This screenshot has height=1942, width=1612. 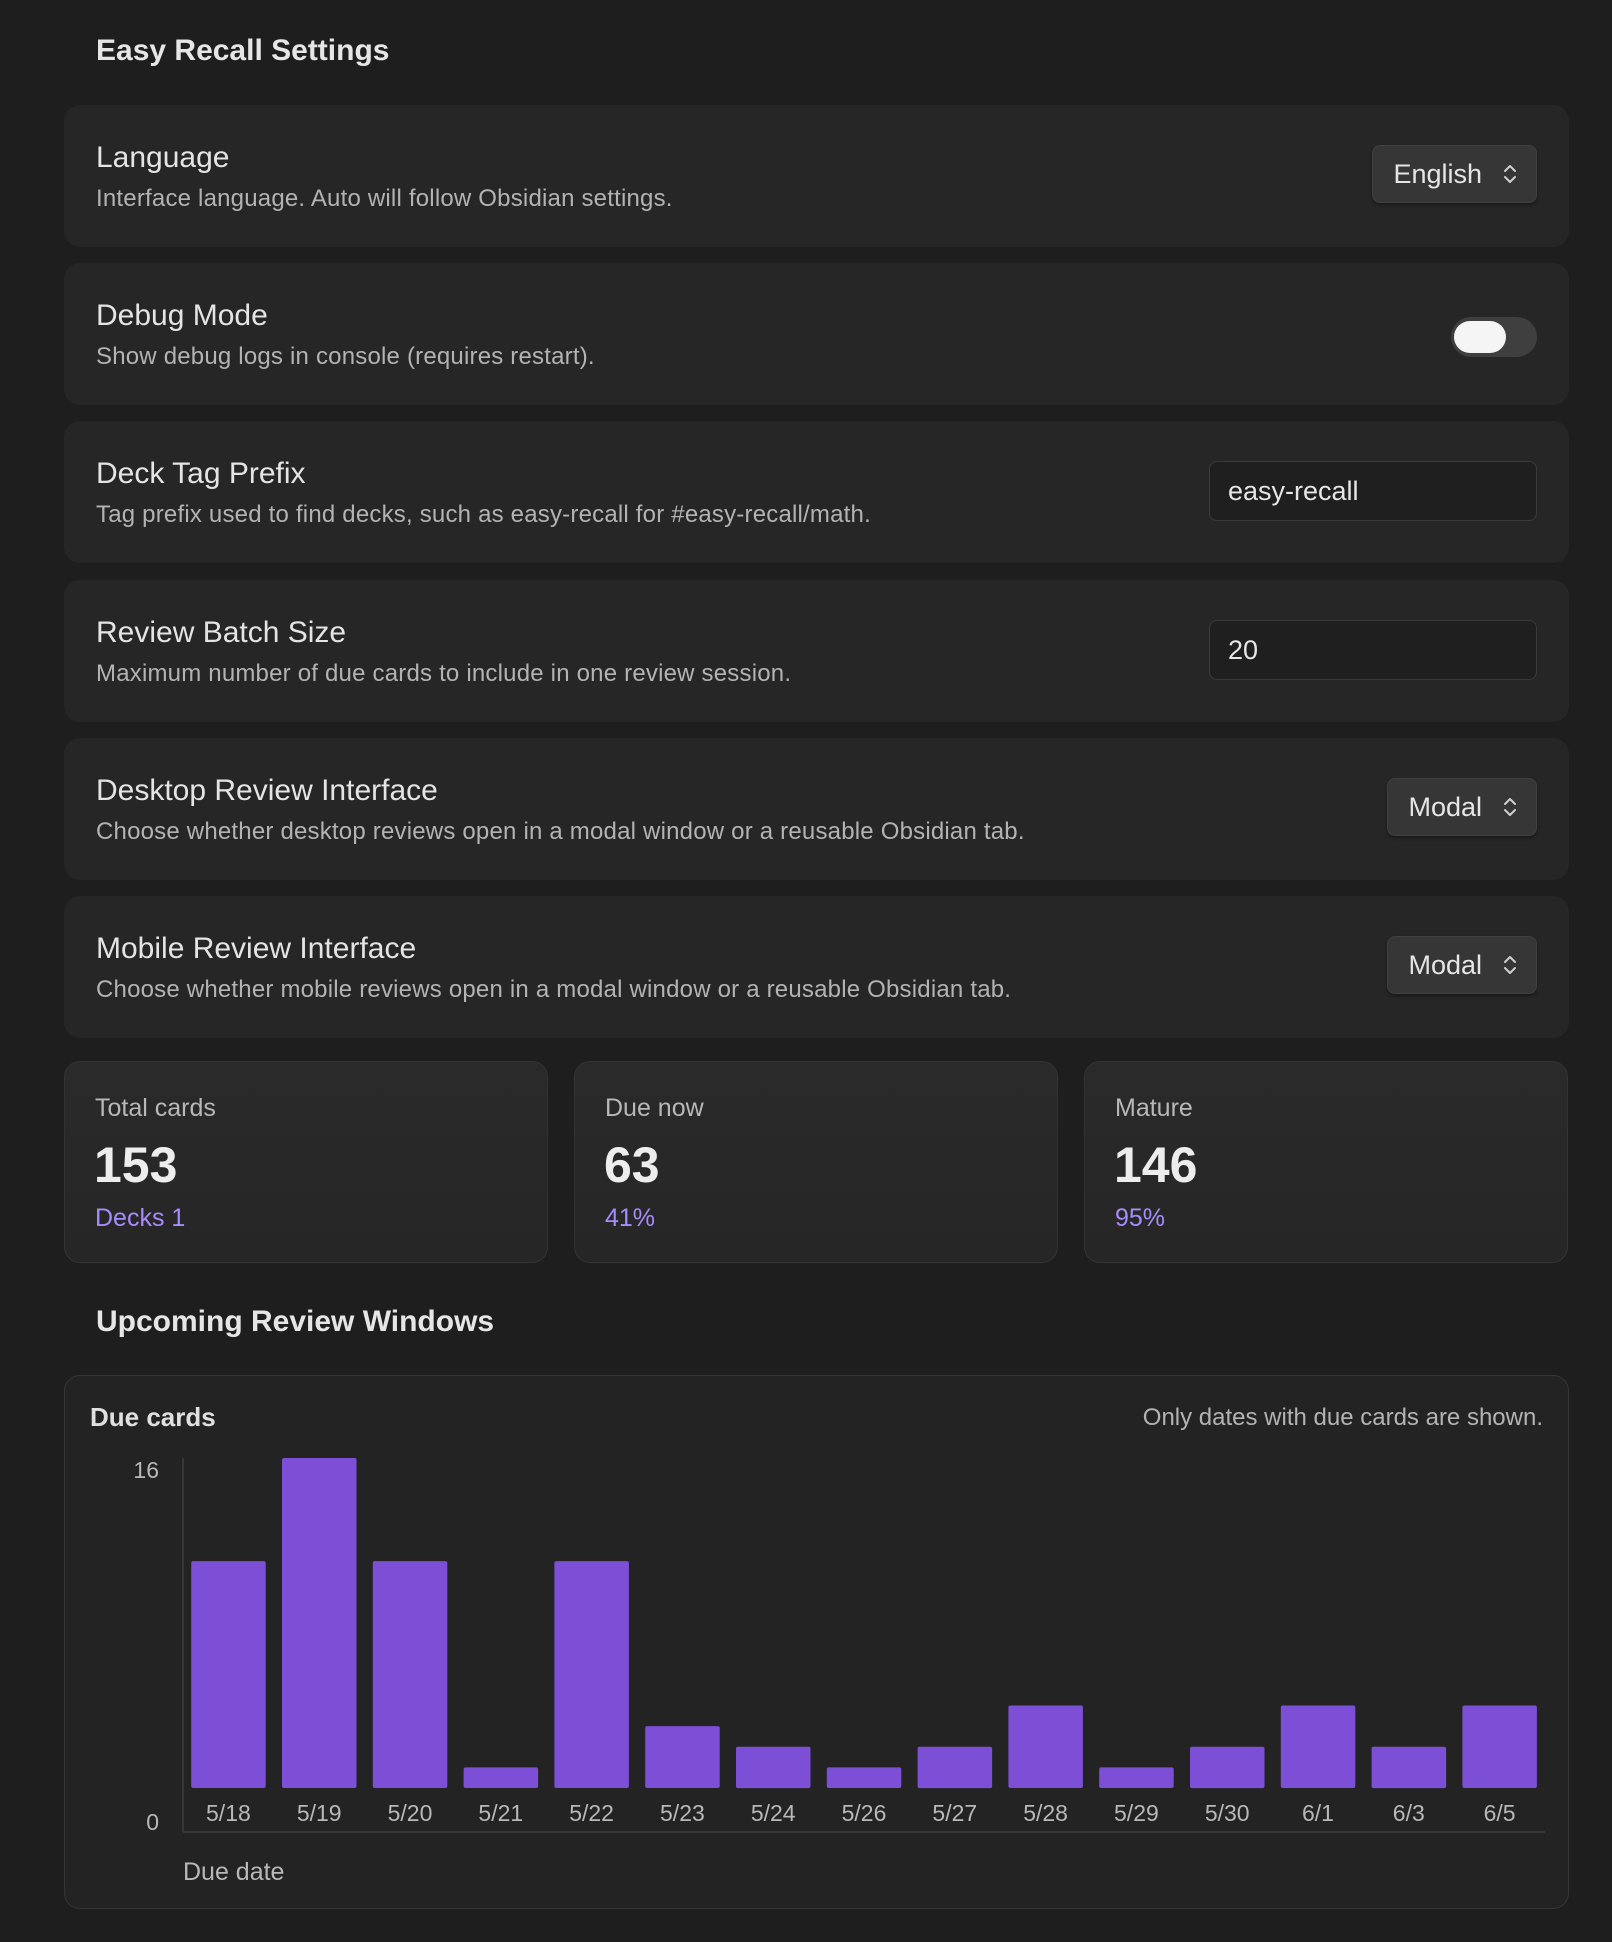 I want to click on chart-title: Due cards, so click(x=153, y=1417).